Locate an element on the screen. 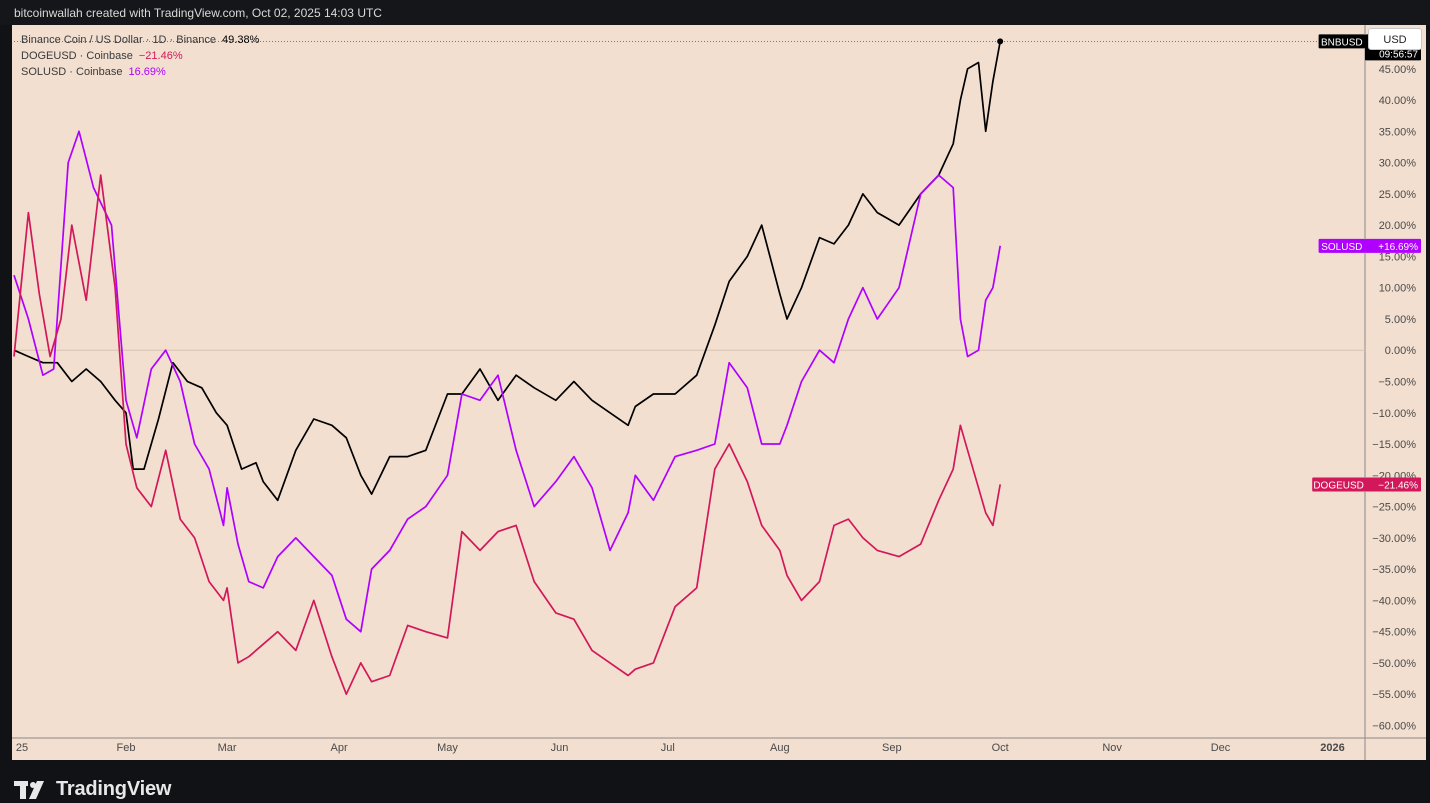  y-tick-label: −60.00% is located at coordinates (1394, 726).